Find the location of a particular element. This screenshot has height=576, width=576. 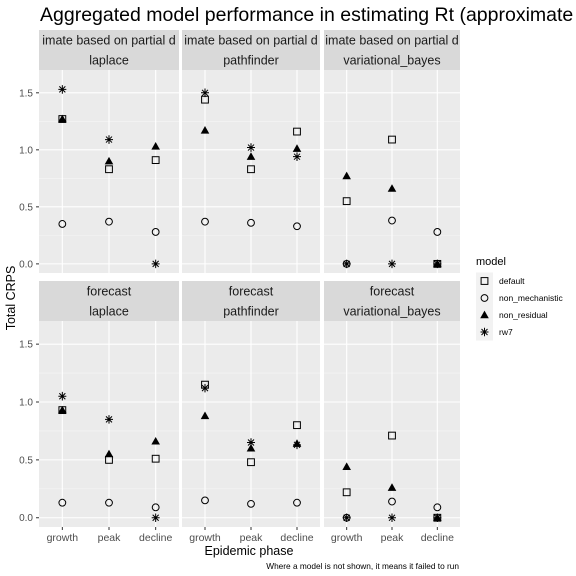

x-axis-title: Epidemic phase is located at coordinates (249, 551).